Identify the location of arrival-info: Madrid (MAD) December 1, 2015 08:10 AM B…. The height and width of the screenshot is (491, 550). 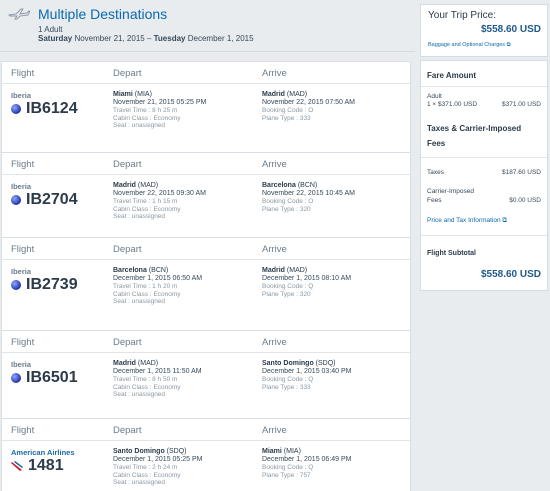
(307, 282).